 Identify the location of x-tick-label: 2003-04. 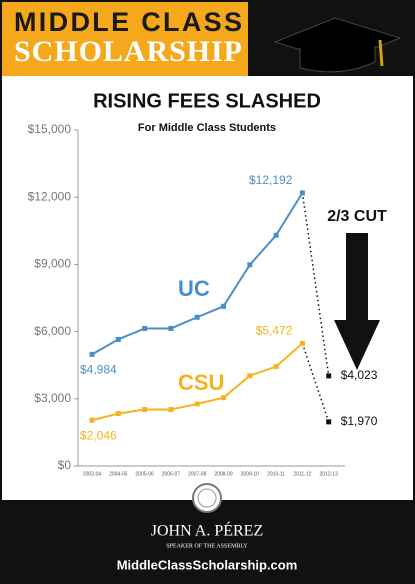
(92, 474).